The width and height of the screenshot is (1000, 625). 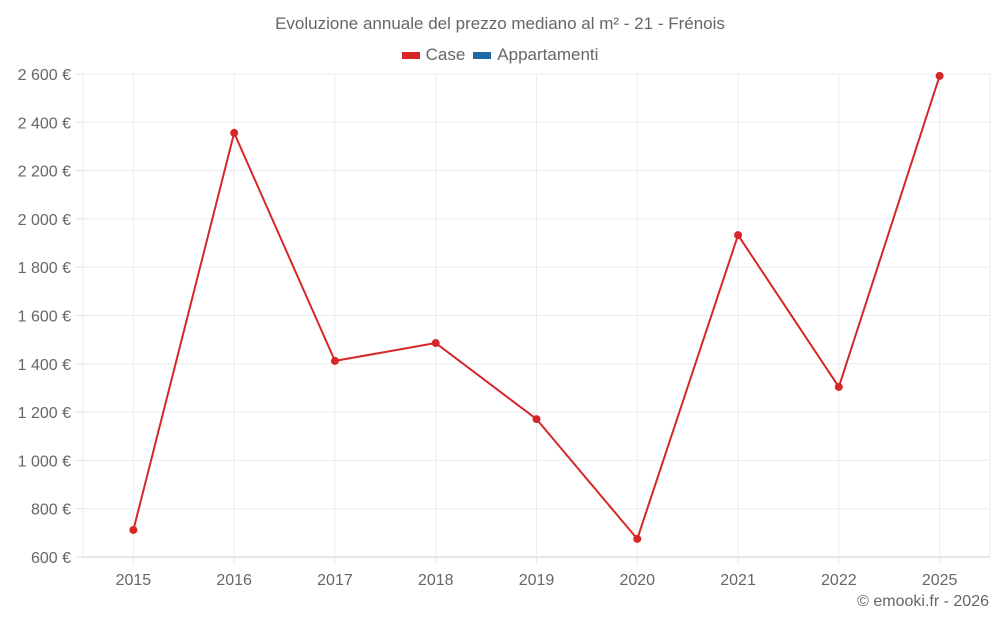 What do you see at coordinates (44, 413) in the screenshot?
I see `y-tick-label: 1 200 €` at bounding box center [44, 413].